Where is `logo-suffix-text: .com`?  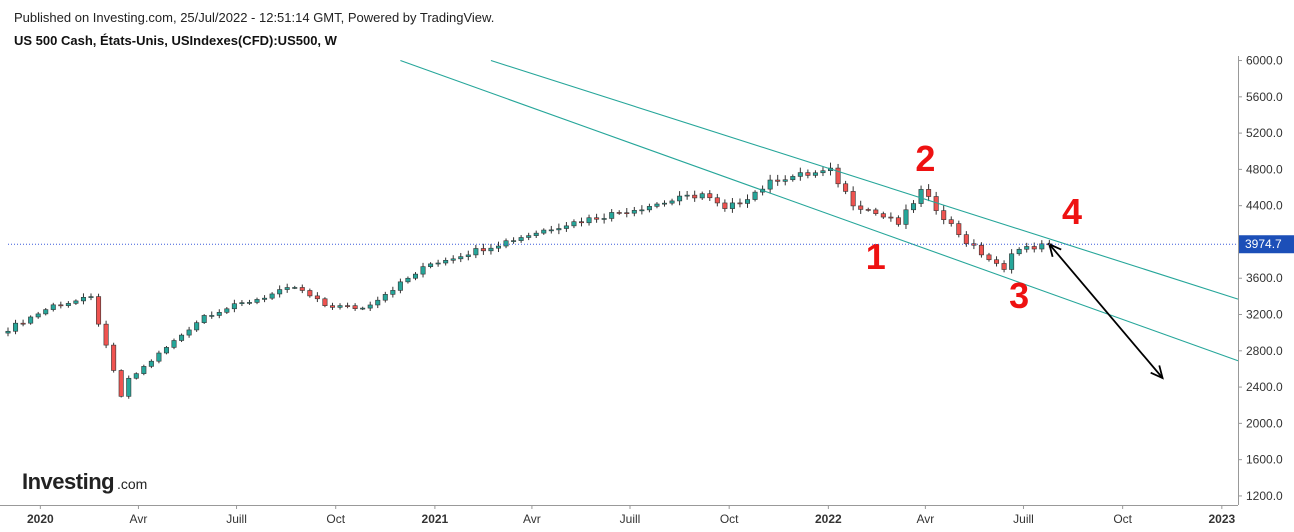 logo-suffix-text: .com is located at coordinates (132, 484).